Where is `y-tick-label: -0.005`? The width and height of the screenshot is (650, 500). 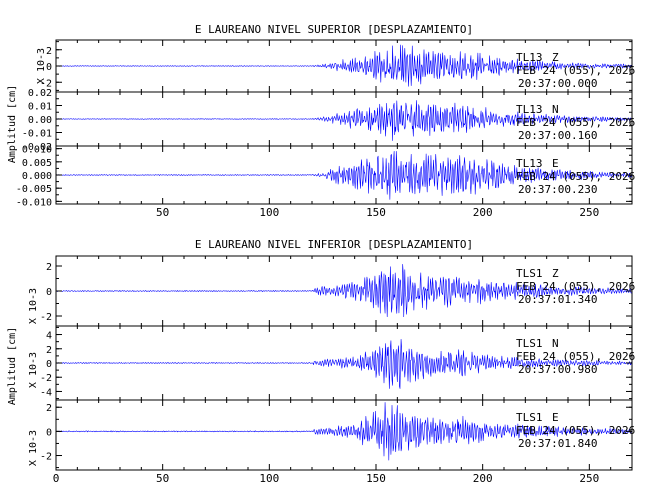
y-tick-label: -0.005 is located at coordinates (34, 189).